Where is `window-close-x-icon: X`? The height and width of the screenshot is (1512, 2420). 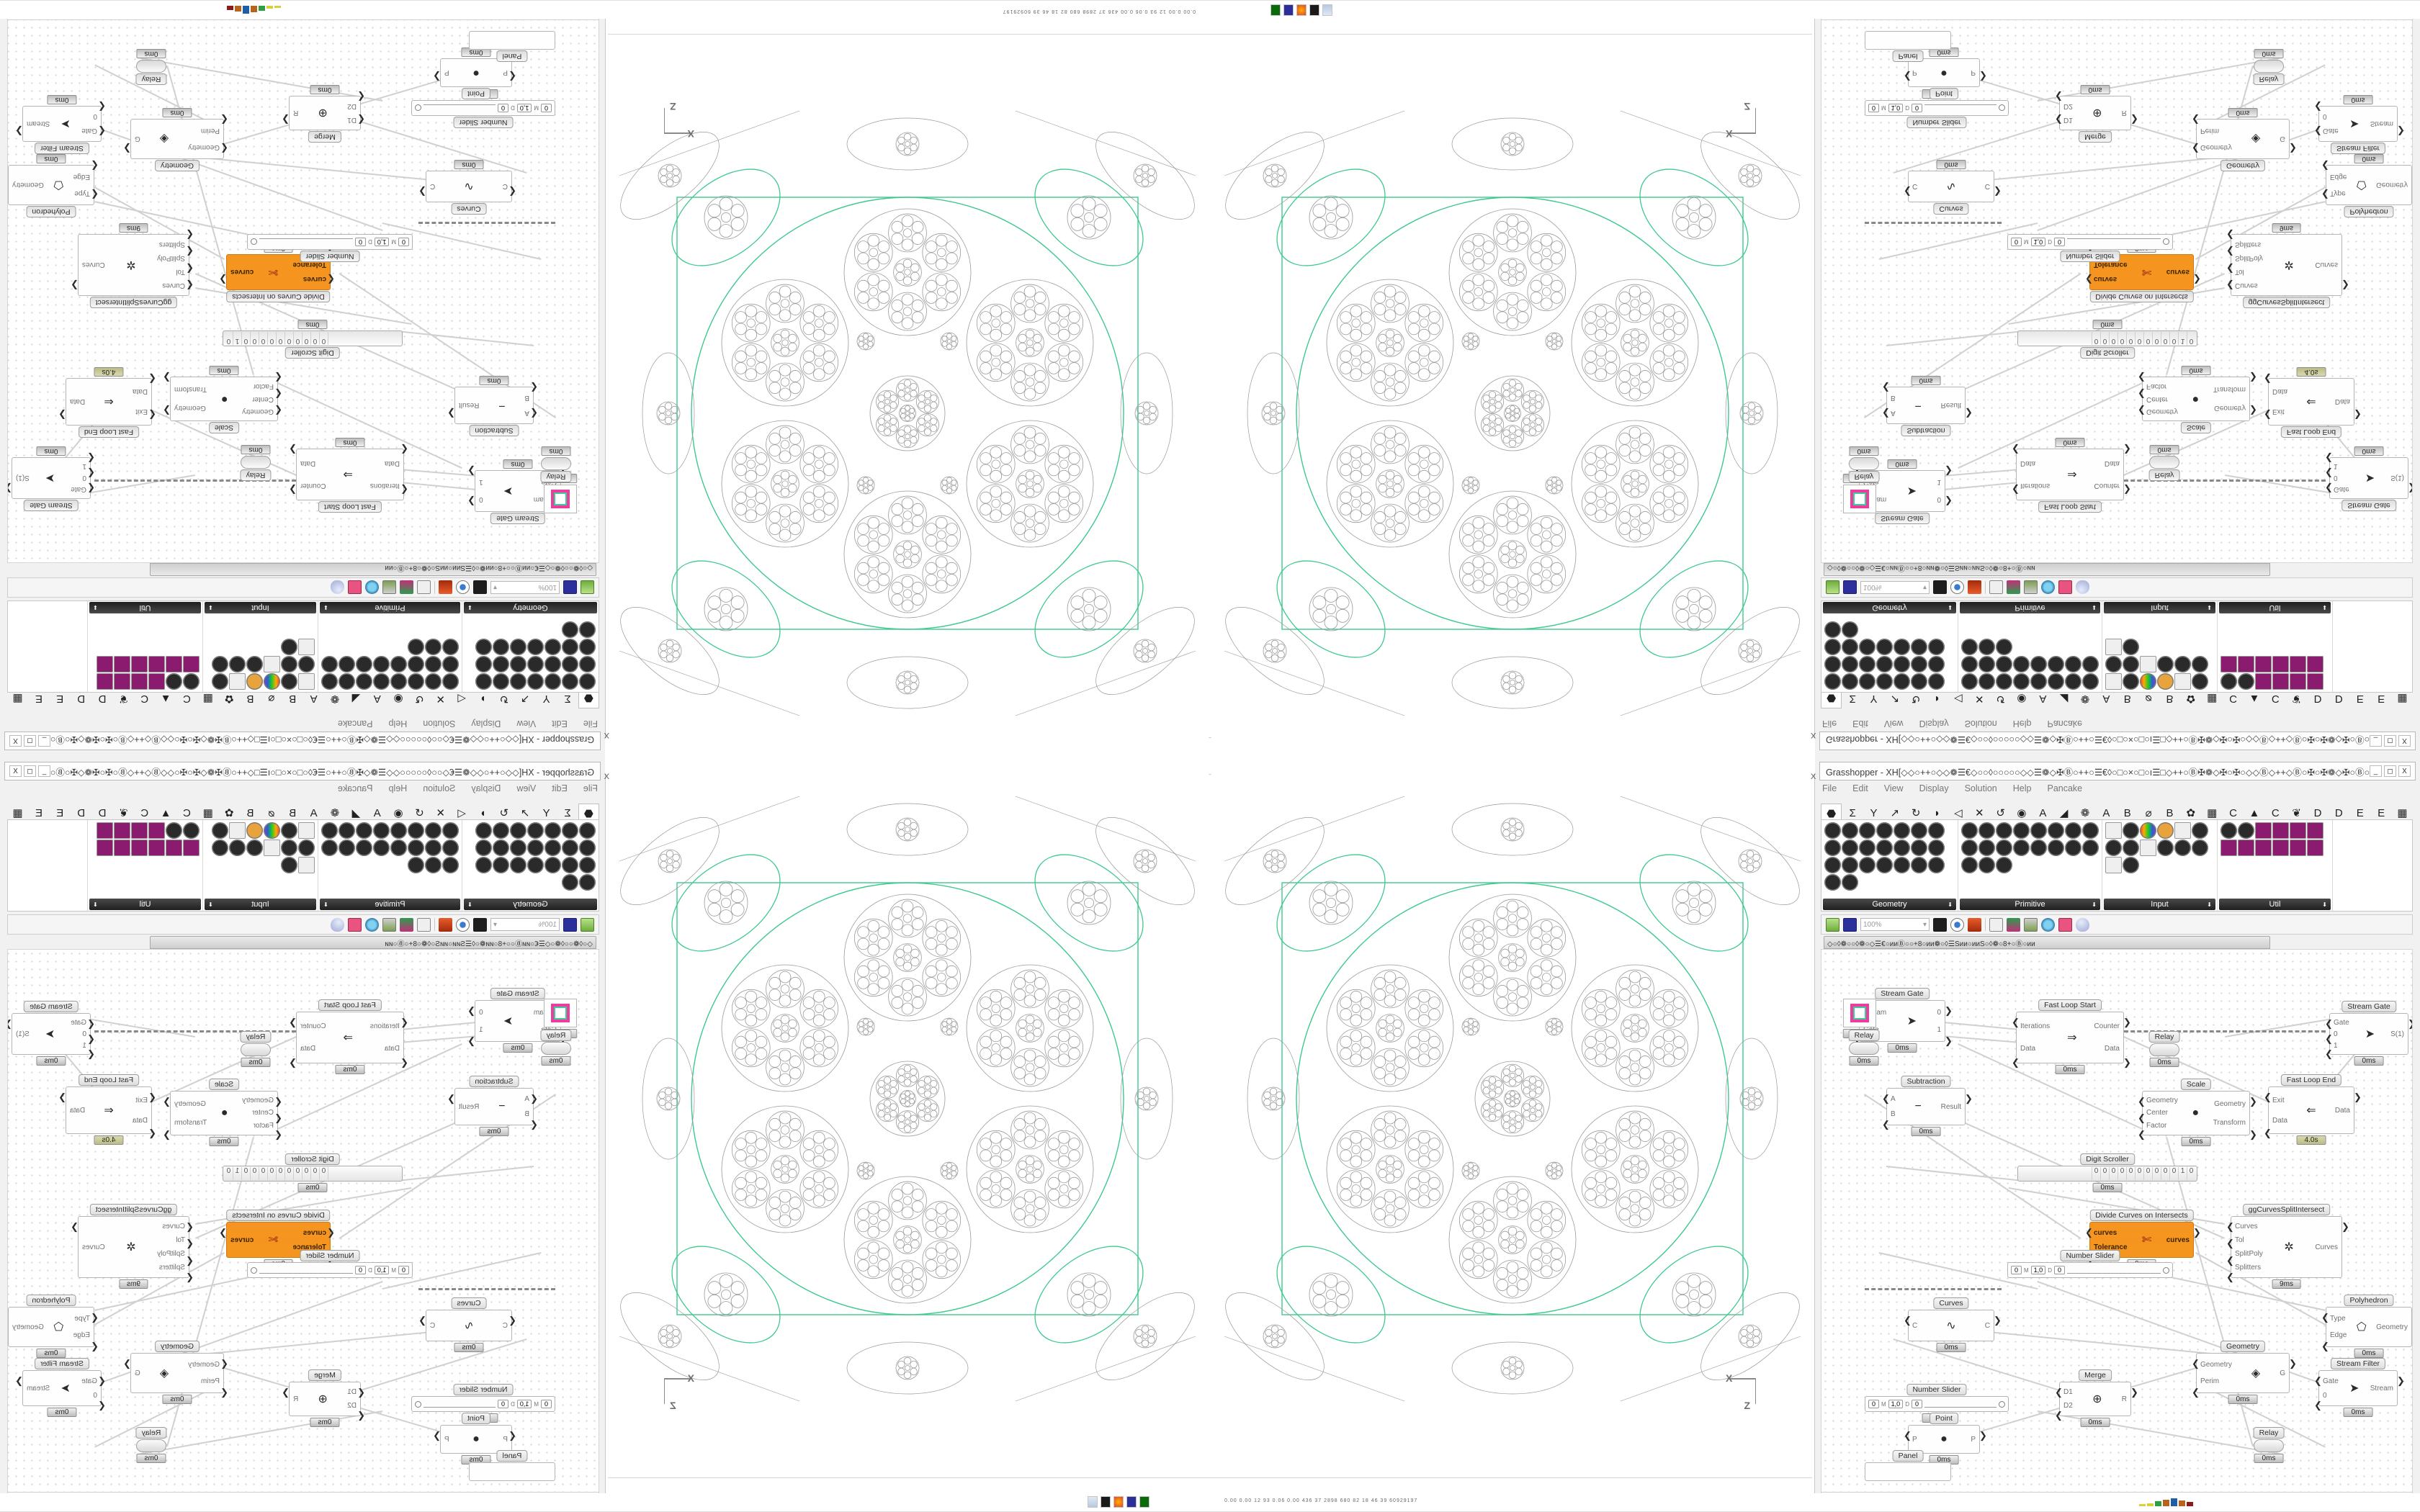
window-close-x-icon: X is located at coordinates (1814, 735).